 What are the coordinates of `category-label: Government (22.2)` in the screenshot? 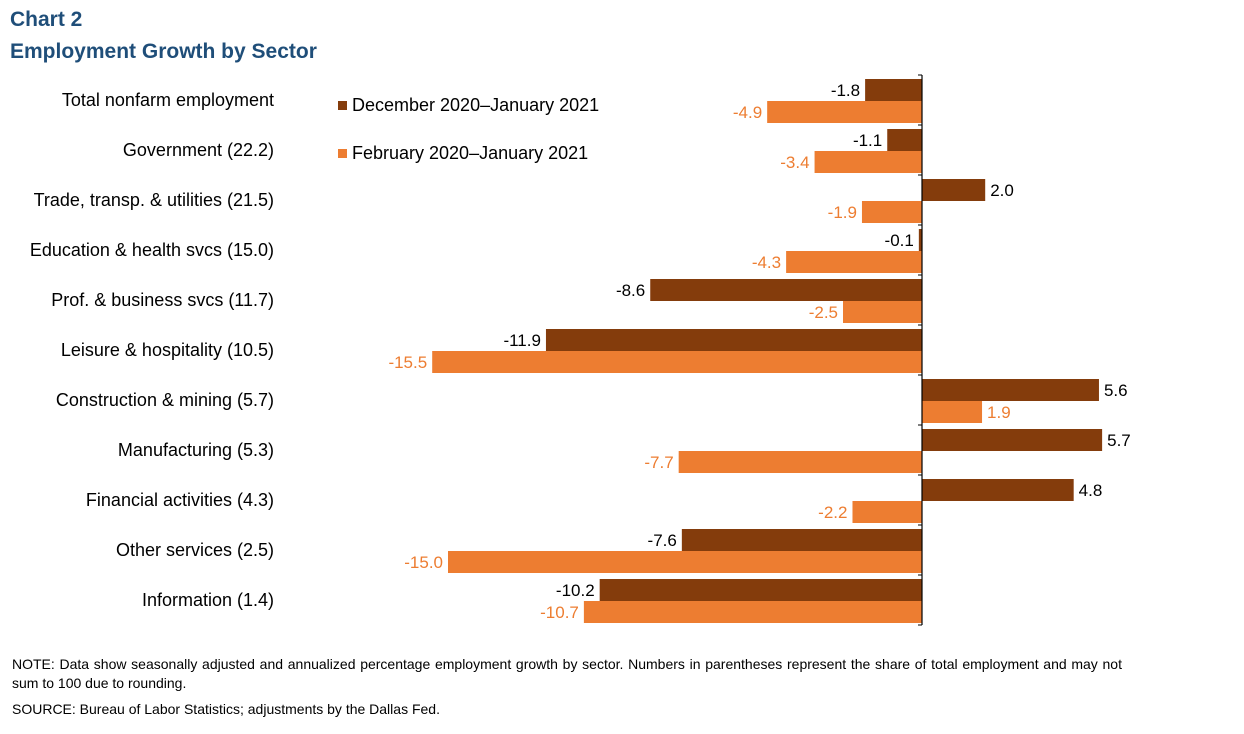 It's located at (198, 150).